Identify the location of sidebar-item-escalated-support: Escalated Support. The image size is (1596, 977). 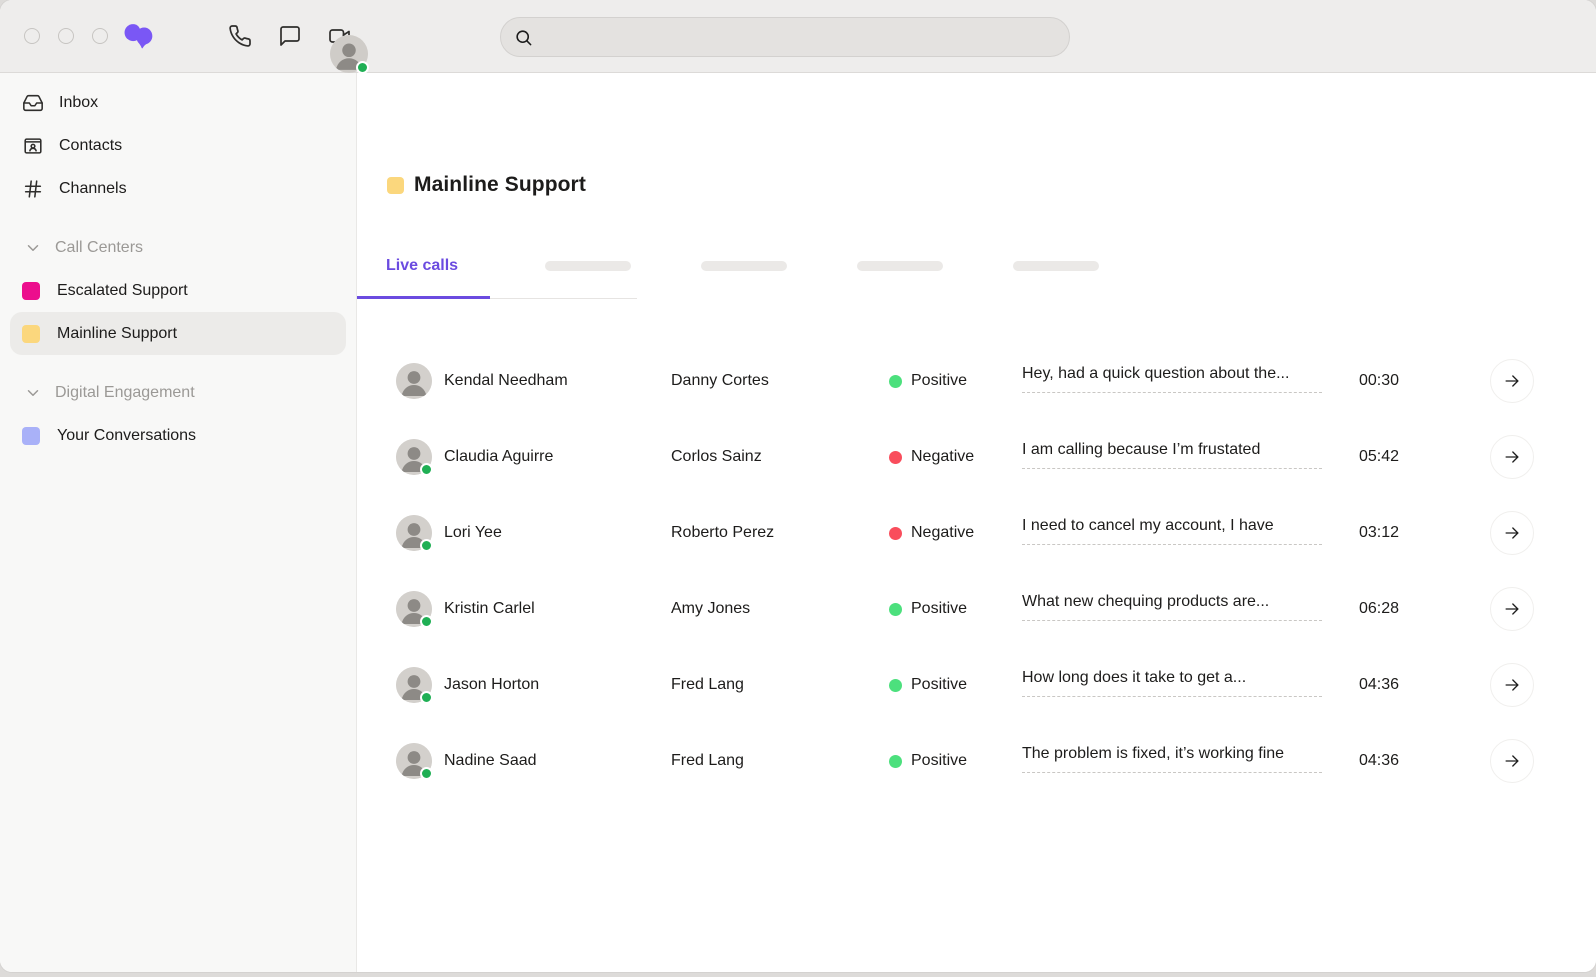
(178, 290).